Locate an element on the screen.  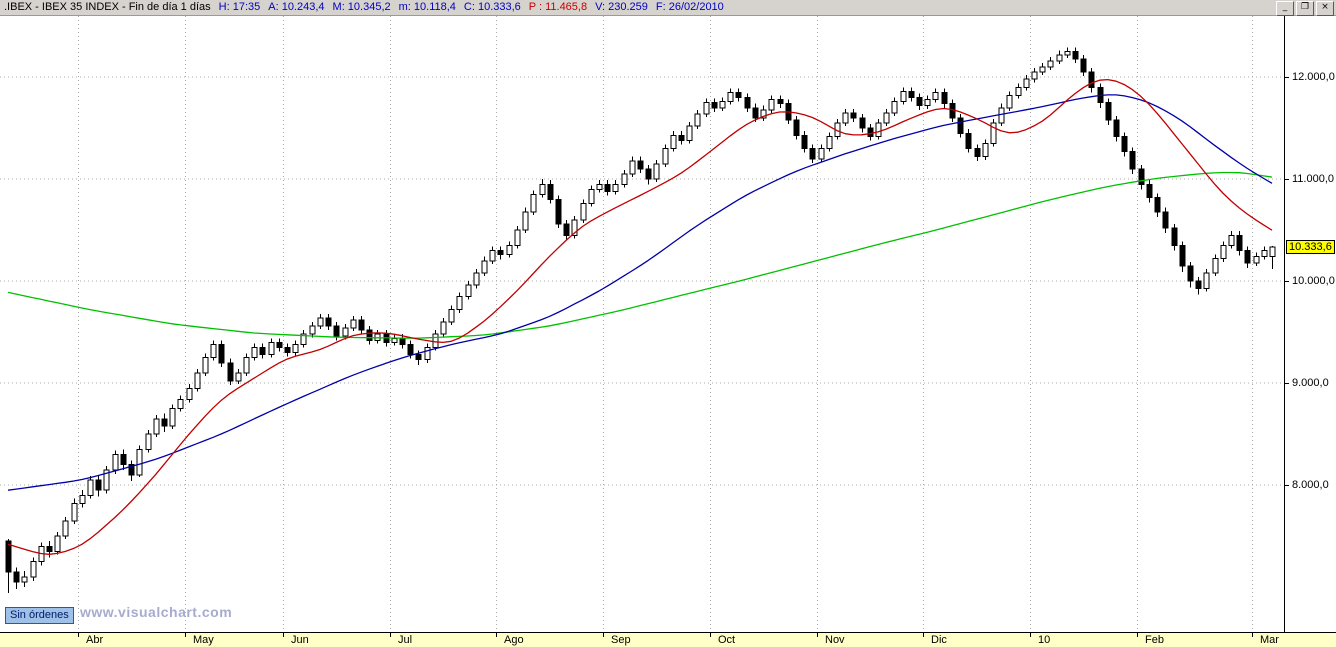
title-segment: C: 10.333,6 is located at coordinates (492, 7).